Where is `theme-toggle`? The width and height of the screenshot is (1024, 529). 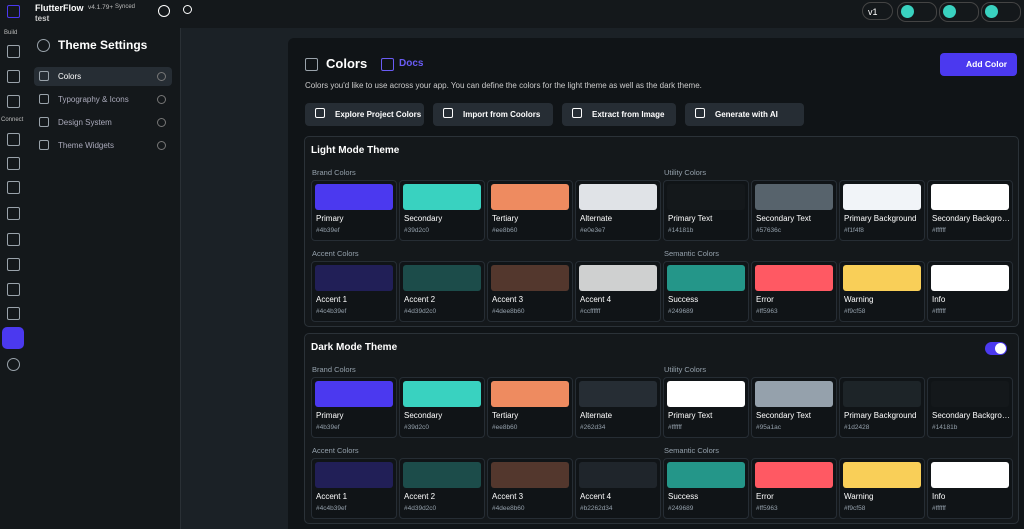
theme-toggle is located at coordinates (996, 348).